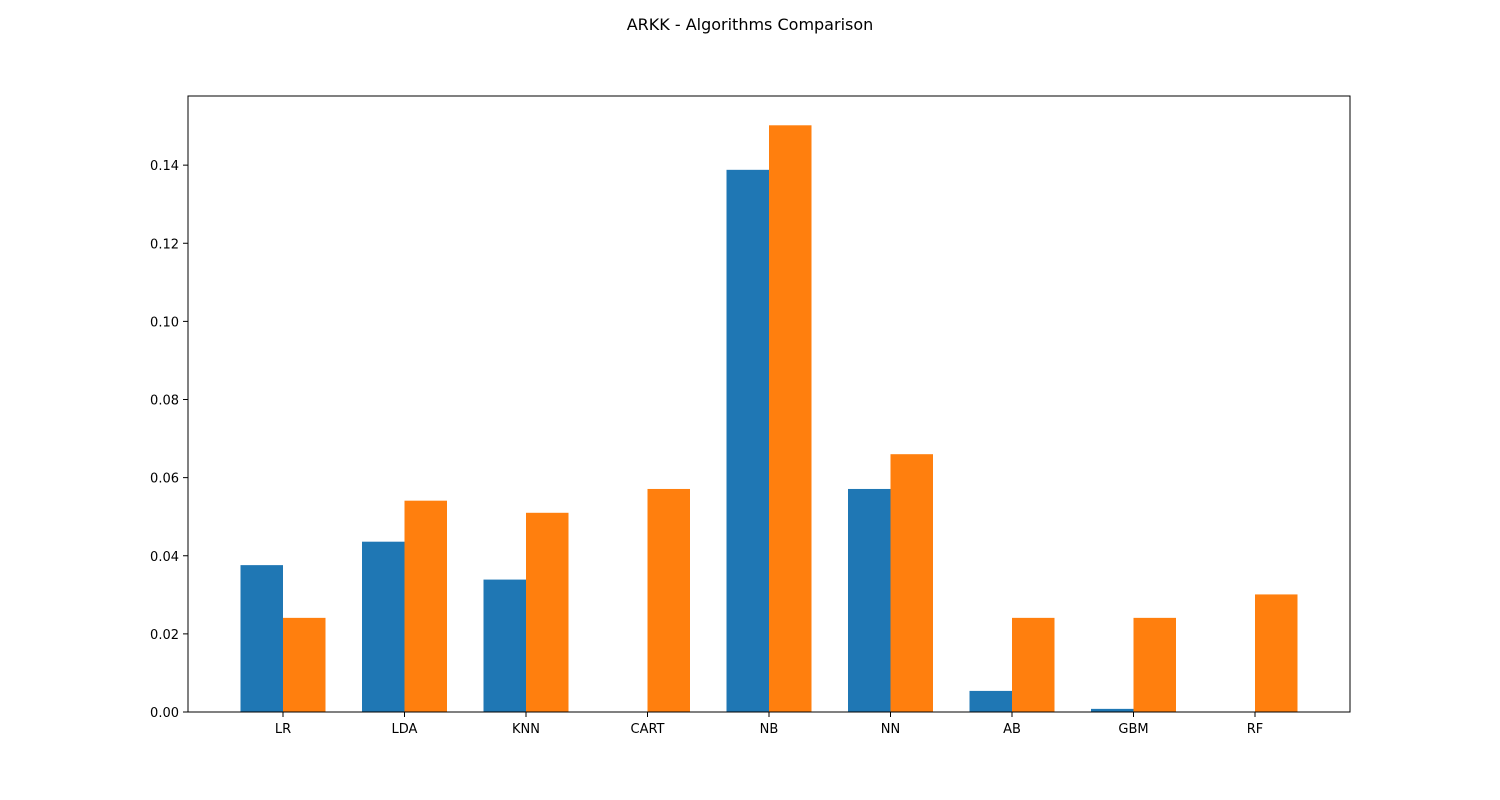  I want to click on x-tick-label: GBM, so click(1133, 729).